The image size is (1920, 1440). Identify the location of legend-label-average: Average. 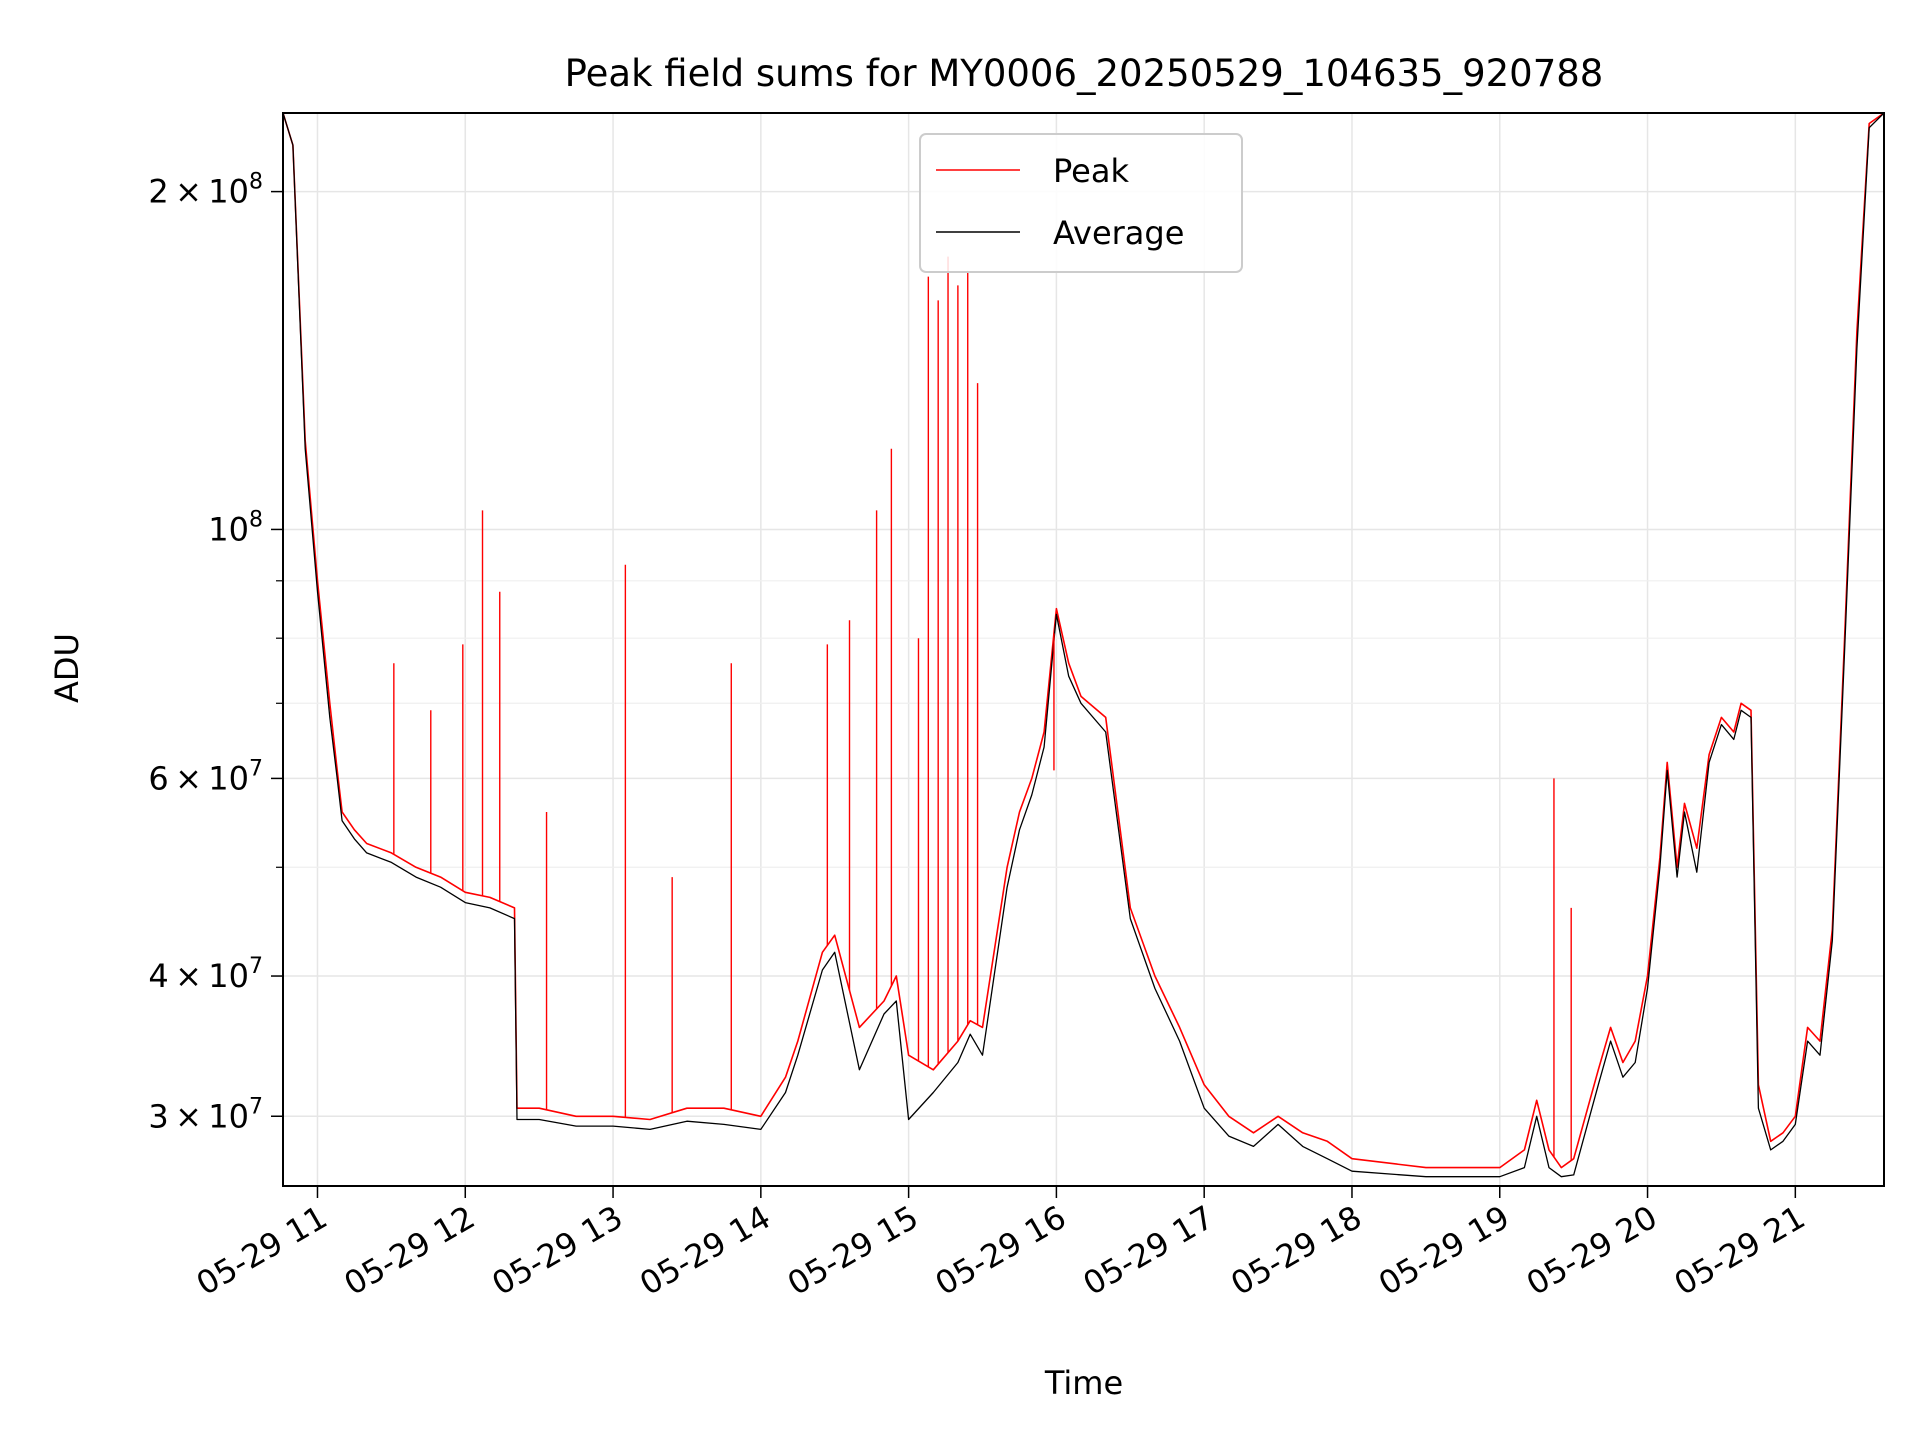
(1118, 233).